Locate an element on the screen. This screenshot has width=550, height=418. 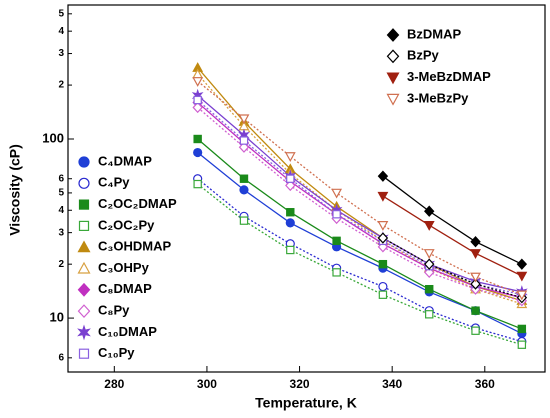
legend-label: C₂OC₂Py is located at coordinates (126, 224).